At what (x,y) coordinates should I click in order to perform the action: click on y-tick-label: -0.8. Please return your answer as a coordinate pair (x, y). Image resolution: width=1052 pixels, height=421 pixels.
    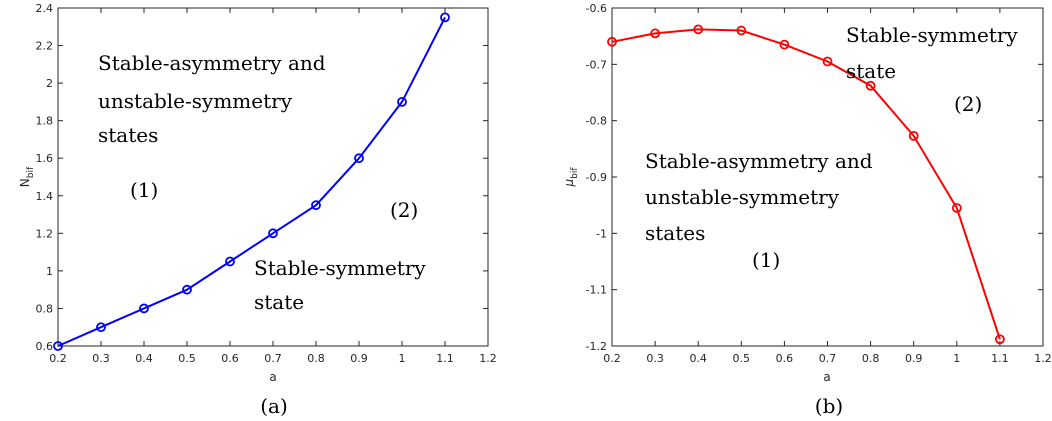
    Looking at the image, I should click on (596, 121).